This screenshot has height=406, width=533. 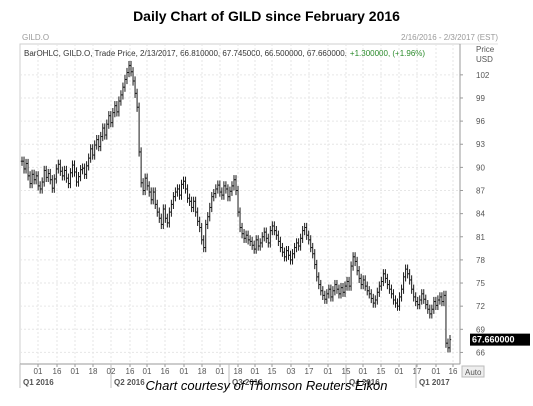 I want to click on x-day-label: 17, so click(x=417, y=371).